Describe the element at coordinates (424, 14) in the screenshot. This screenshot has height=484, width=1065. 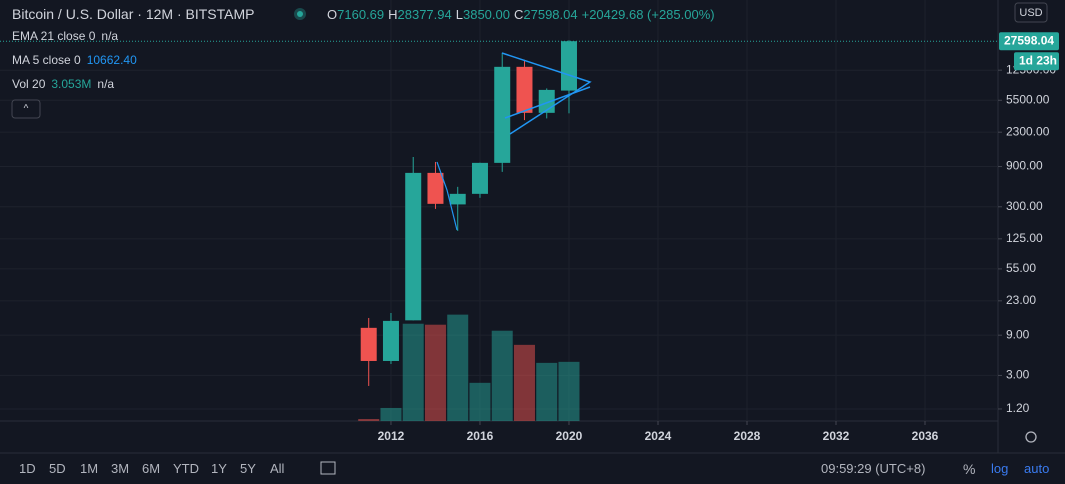
I see `ohlc-value: 28377.94` at that location.